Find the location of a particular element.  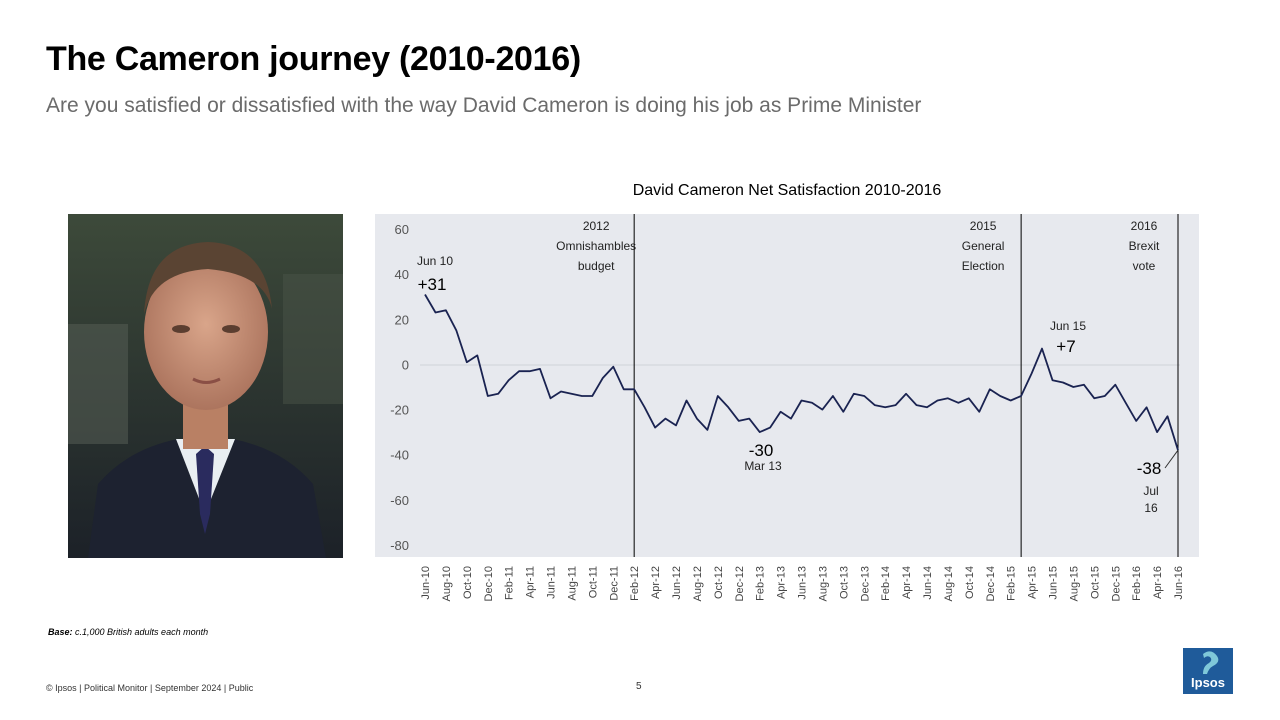

x-tick-label: Jun-13 is located at coordinates (803, 583).